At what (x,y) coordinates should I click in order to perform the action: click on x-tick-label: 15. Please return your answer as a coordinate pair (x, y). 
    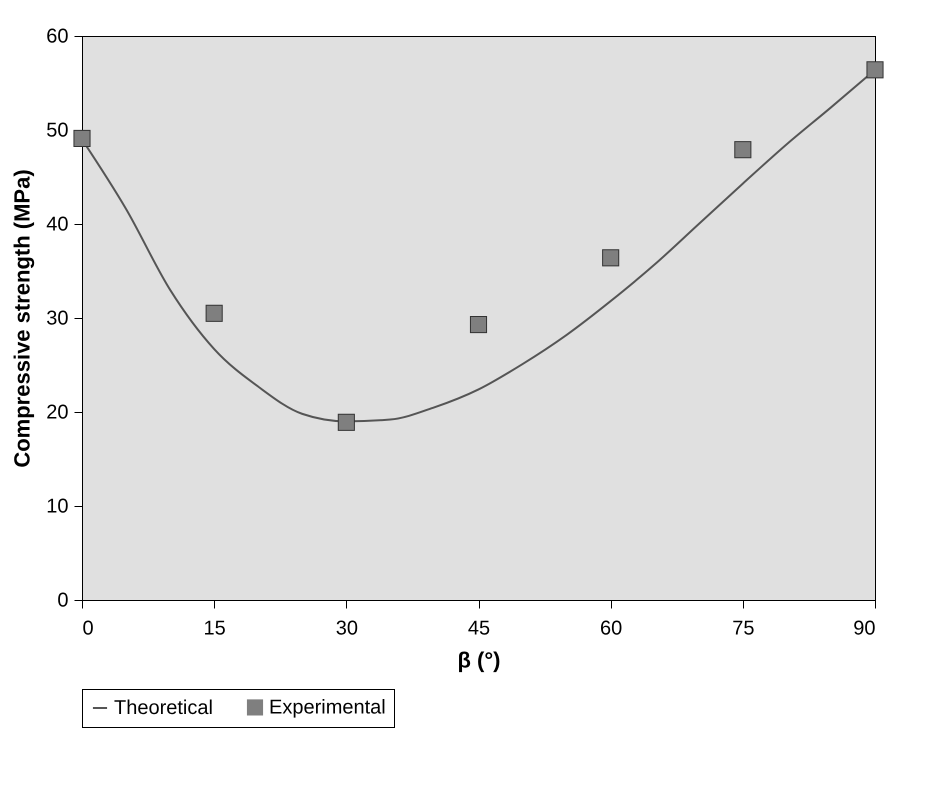
    Looking at the image, I should click on (215, 629).